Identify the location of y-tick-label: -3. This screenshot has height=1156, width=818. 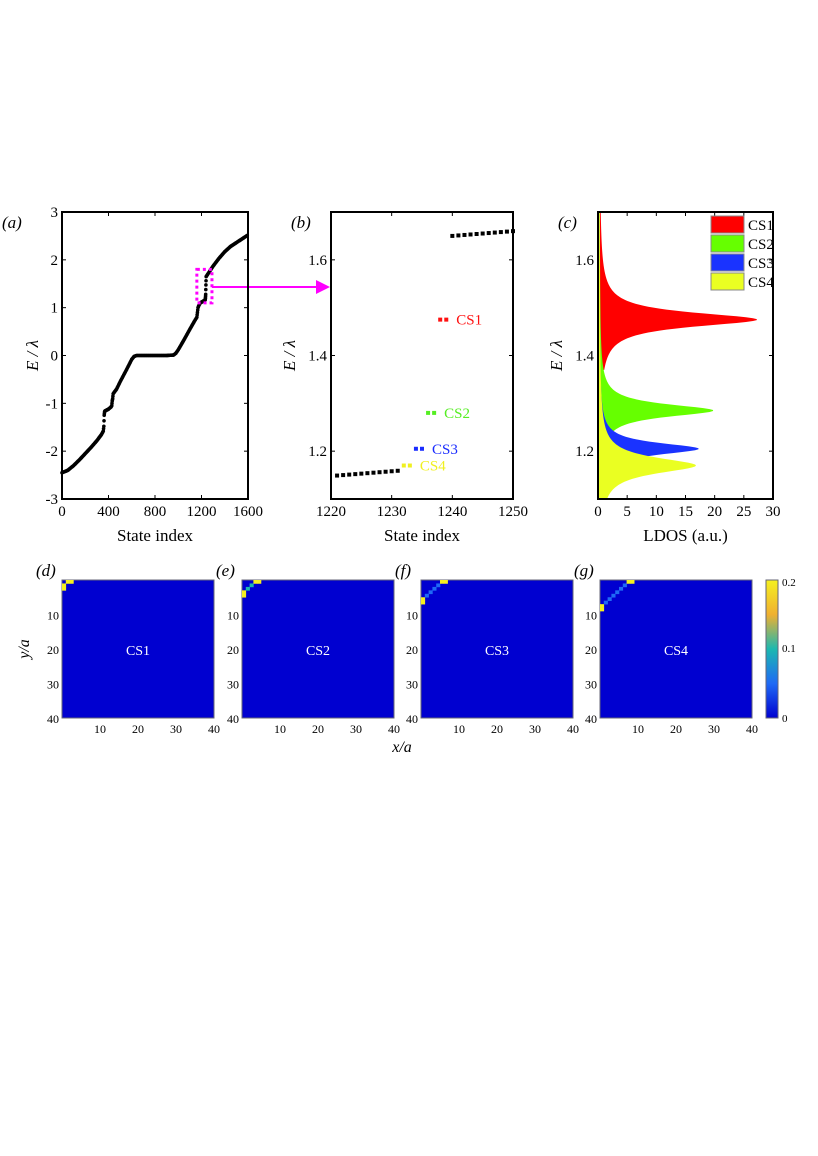
(52, 500).